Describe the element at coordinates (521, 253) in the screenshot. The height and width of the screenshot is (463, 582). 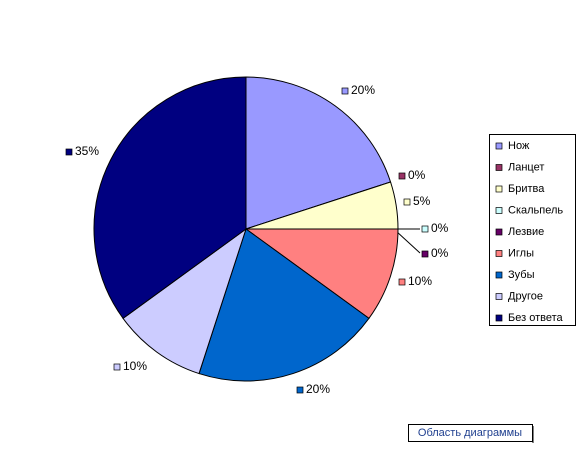
I see `legend-label: Иглы` at that location.